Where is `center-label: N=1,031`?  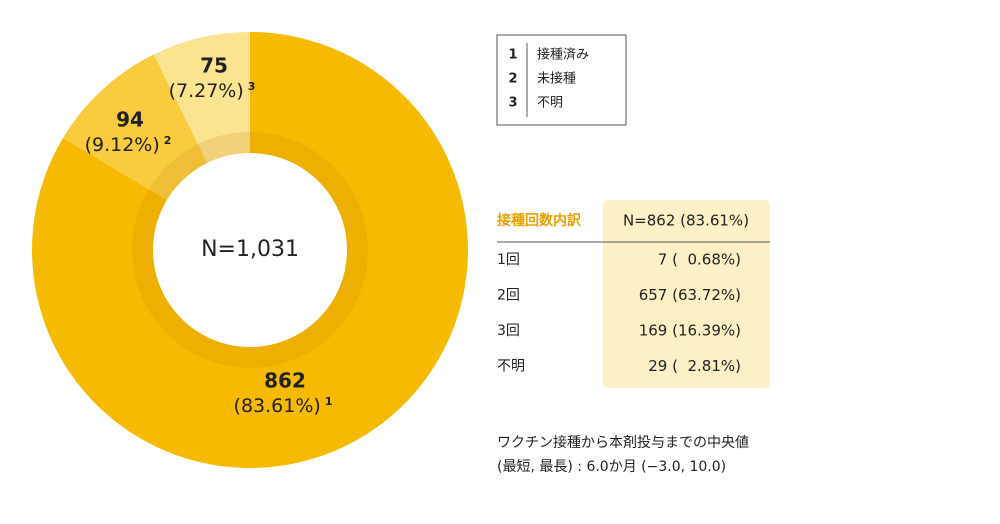 center-label: N=1,031 is located at coordinates (250, 249).